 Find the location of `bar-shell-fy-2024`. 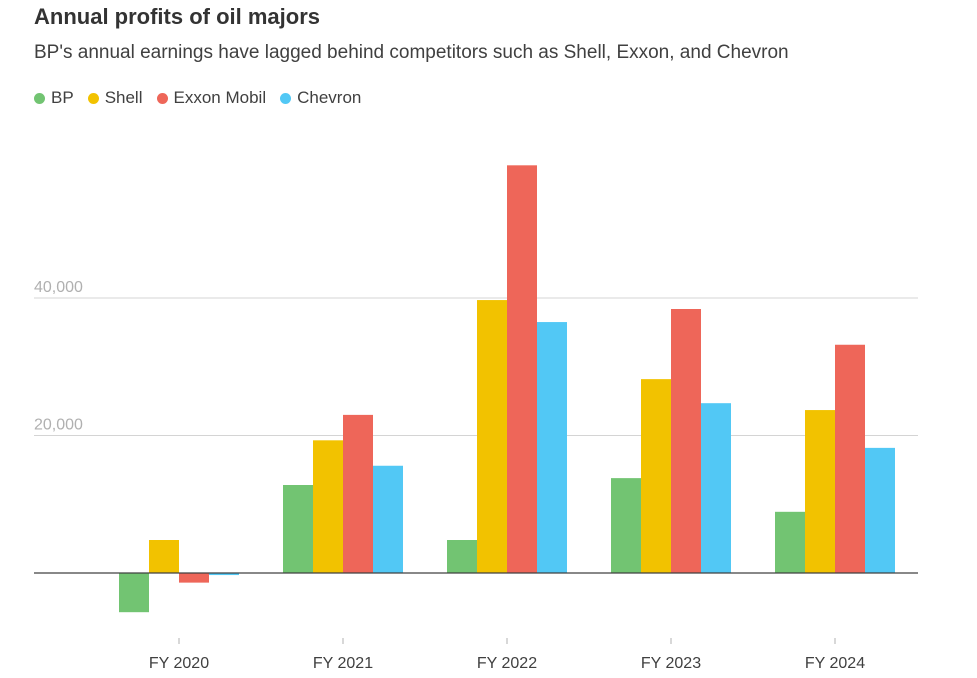

bar-shell-fy-2024 is located at coordinates (820, 491).